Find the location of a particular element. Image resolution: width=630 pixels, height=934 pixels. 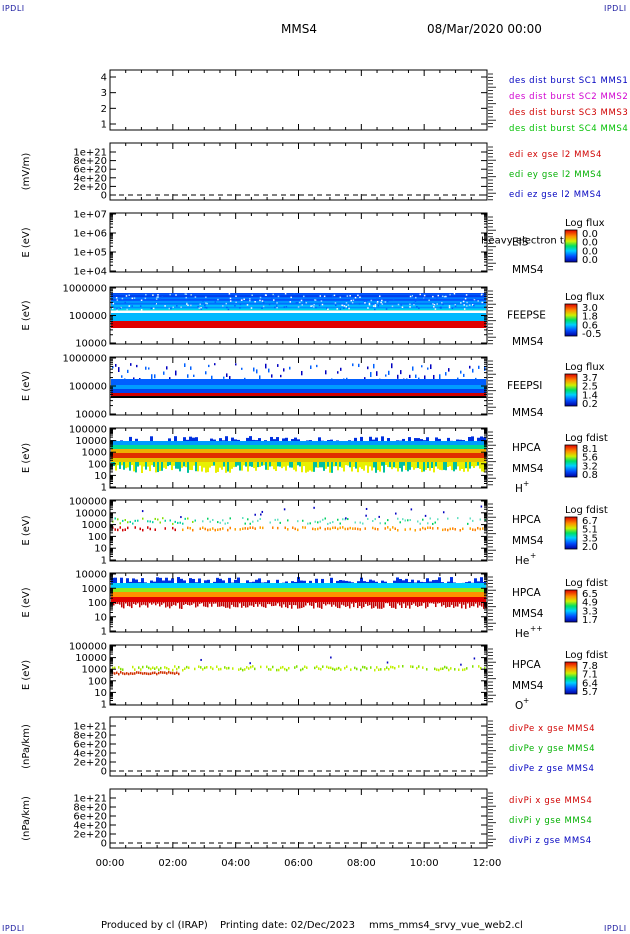

y-tick-label: 10000 is located at coordinates (91, 513).